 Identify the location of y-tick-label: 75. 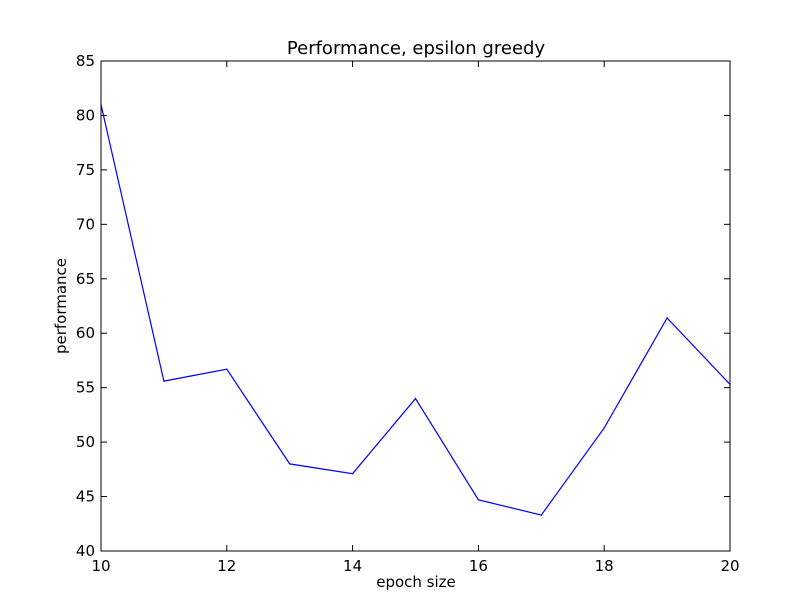
(85, 170).